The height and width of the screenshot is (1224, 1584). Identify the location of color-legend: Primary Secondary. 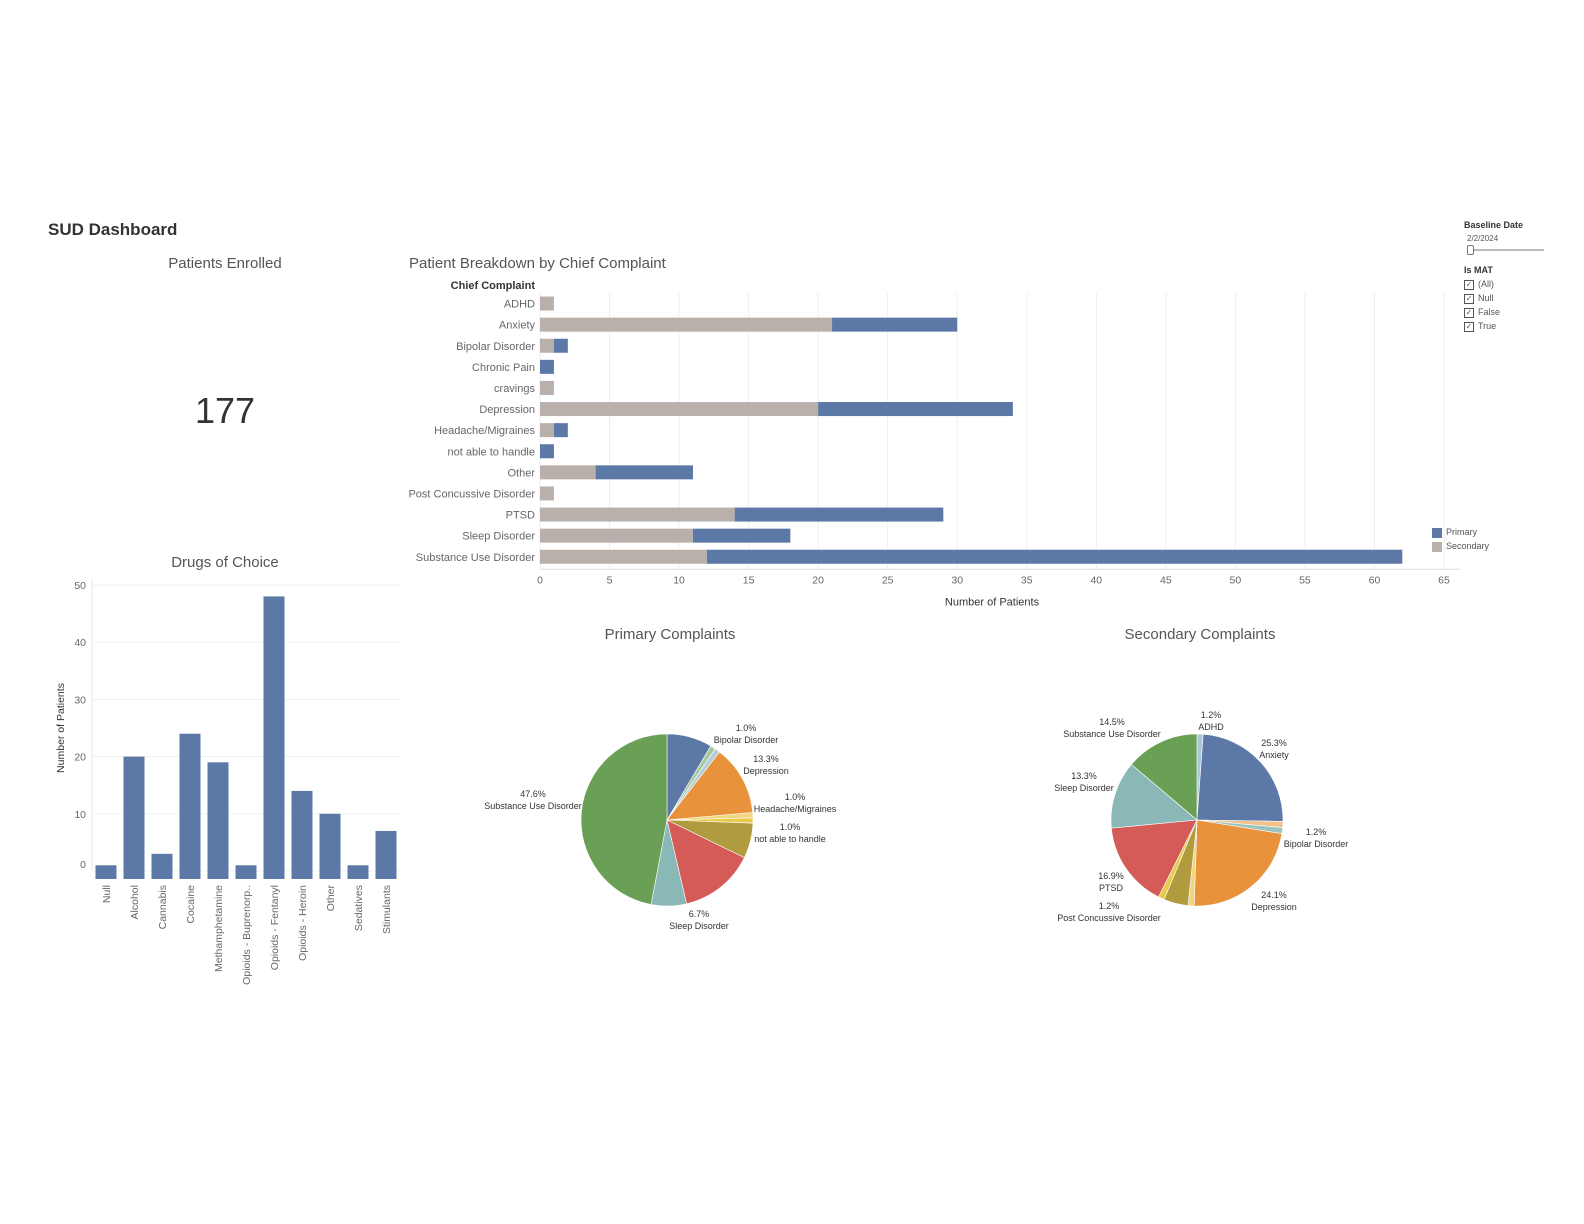
(1460, 539).